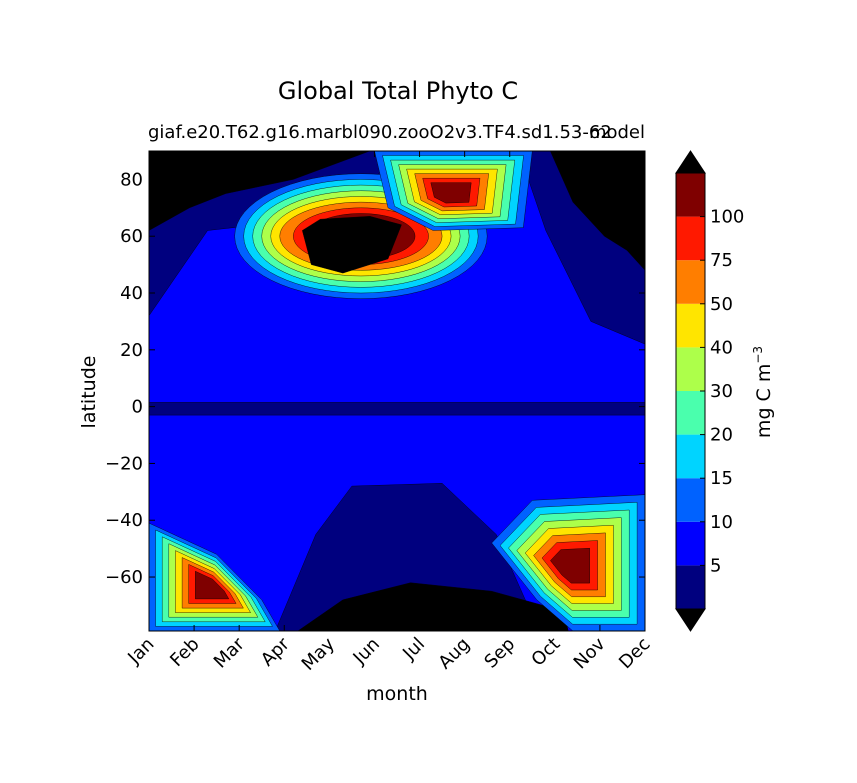 This screenshot has height=783, width=857. Describe the element at coordinates (617, 132) in the screenshot. I see `chart-subtitle-right: model` at that location.